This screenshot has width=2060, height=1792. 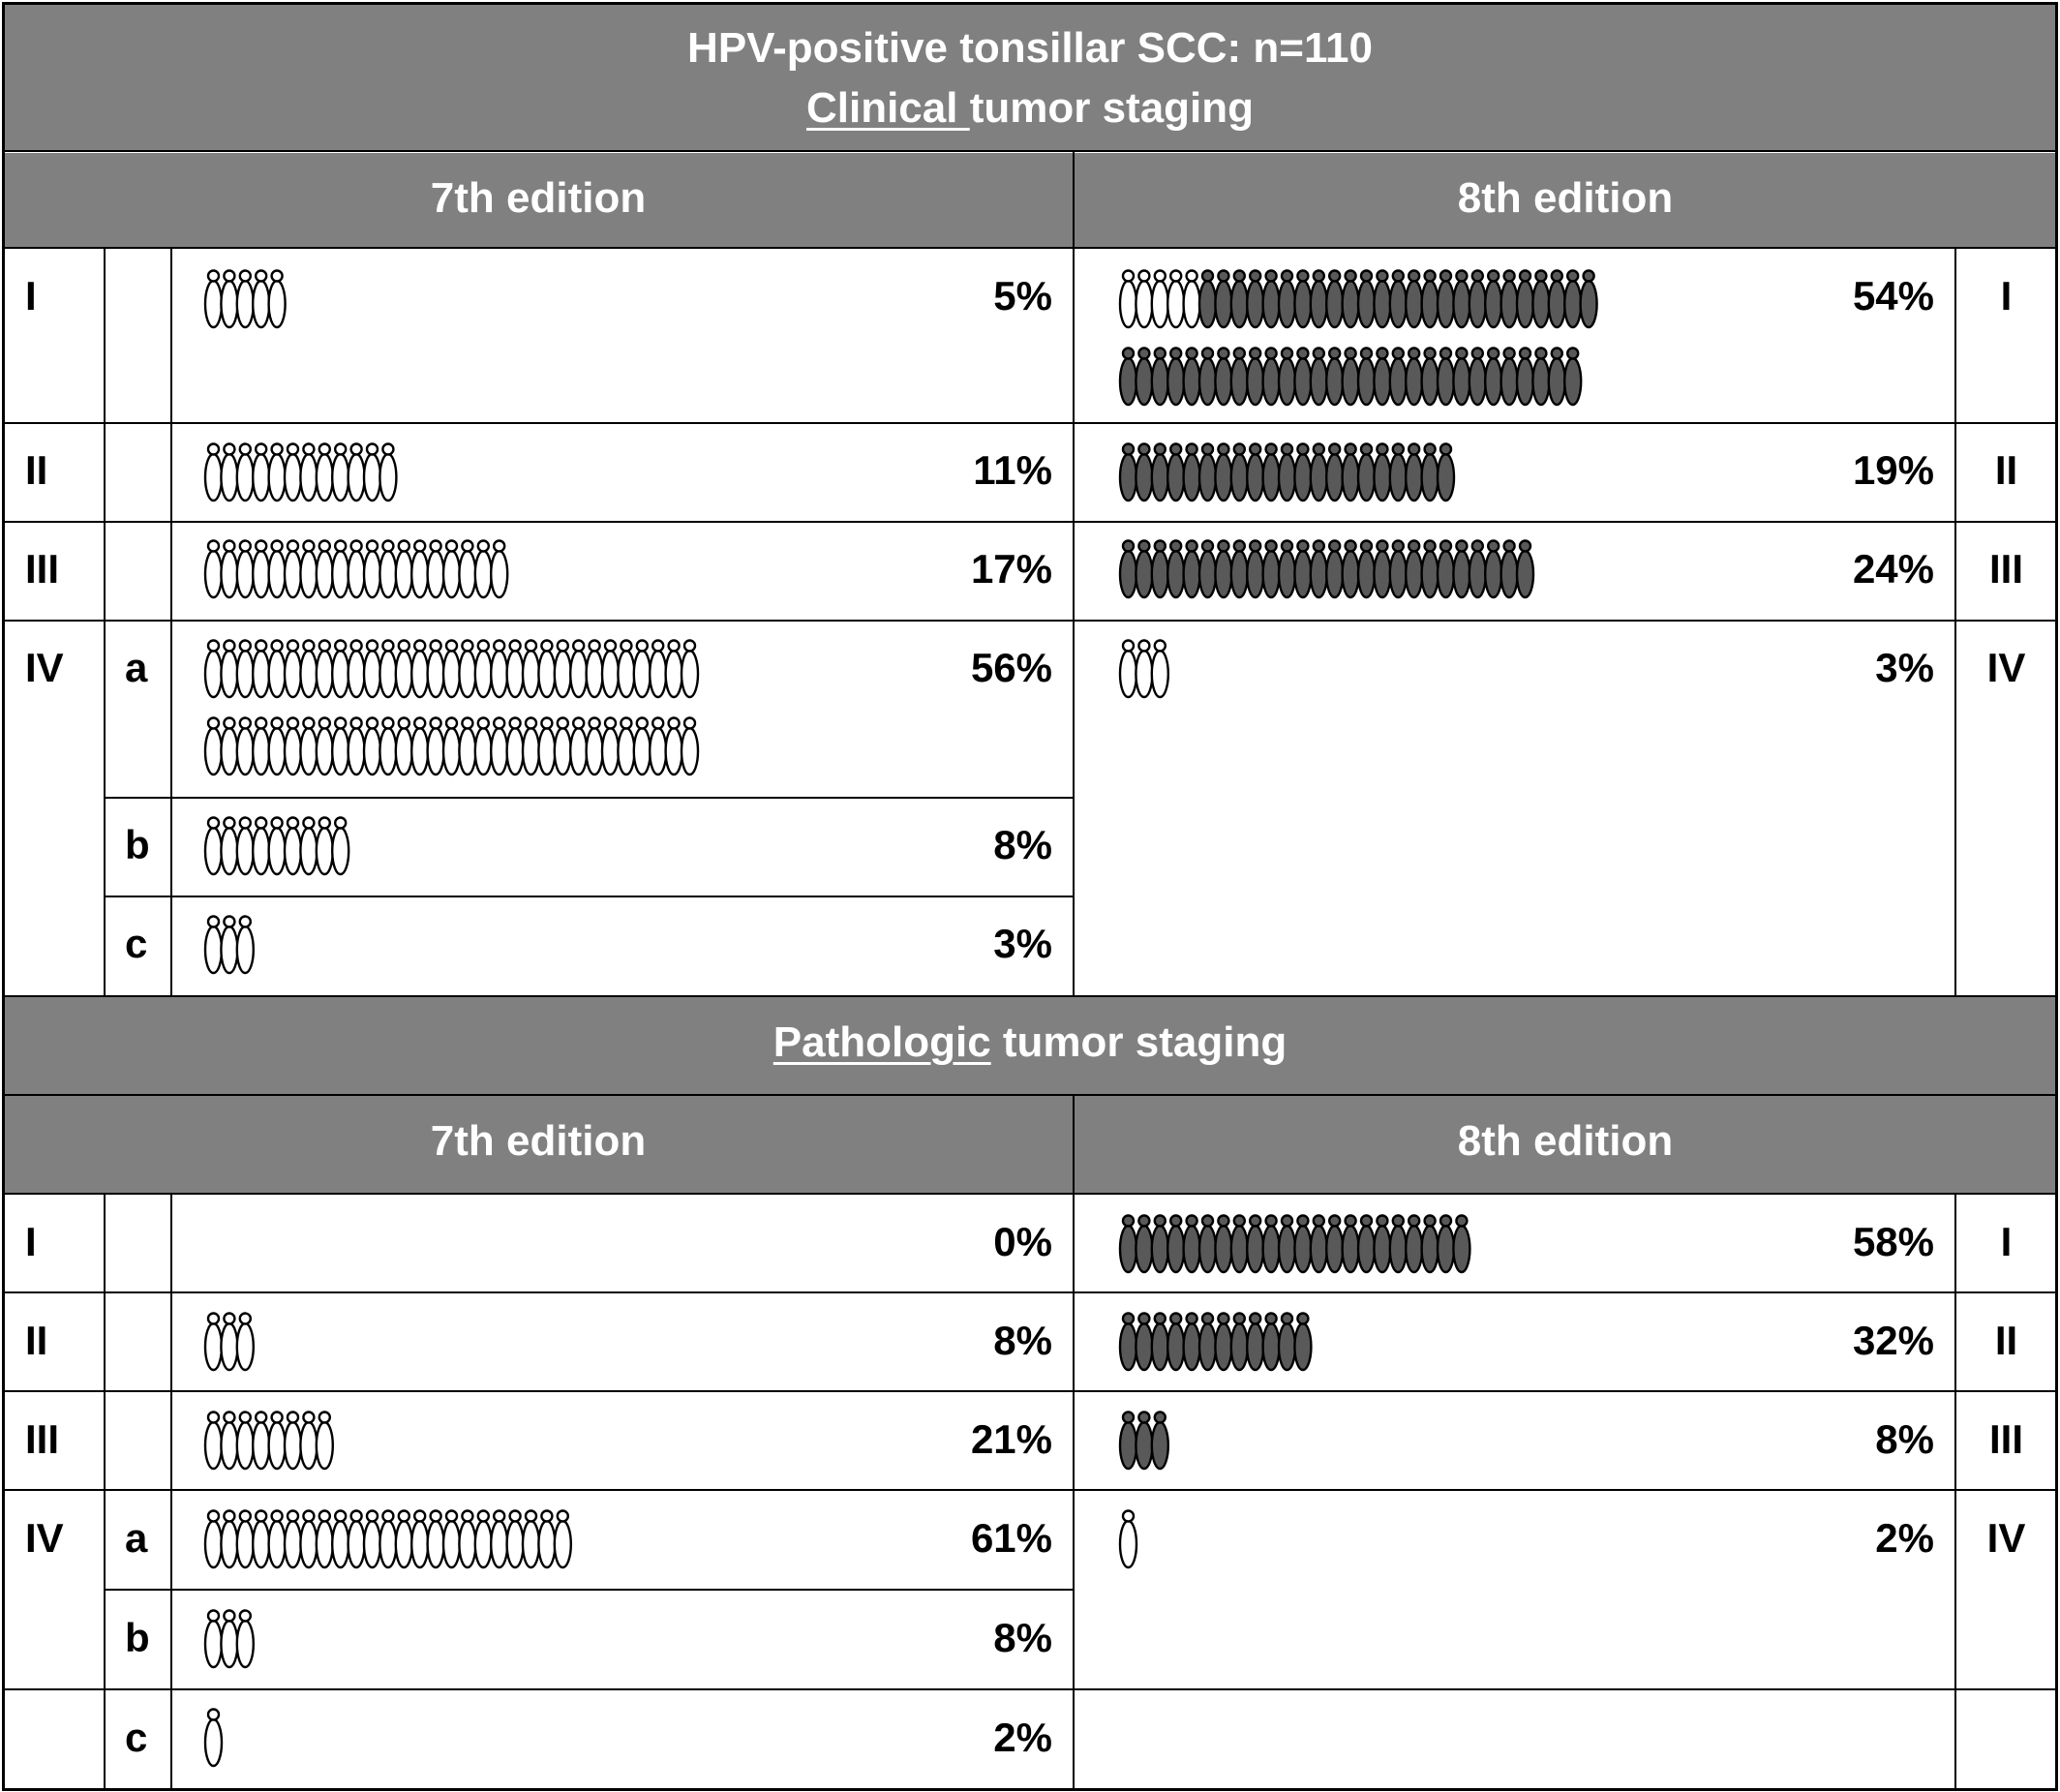 What do you see at coordinates (1011, 569) in the screenshot?
I see `percent-label: 17%` at bounding box center [1011, 569].